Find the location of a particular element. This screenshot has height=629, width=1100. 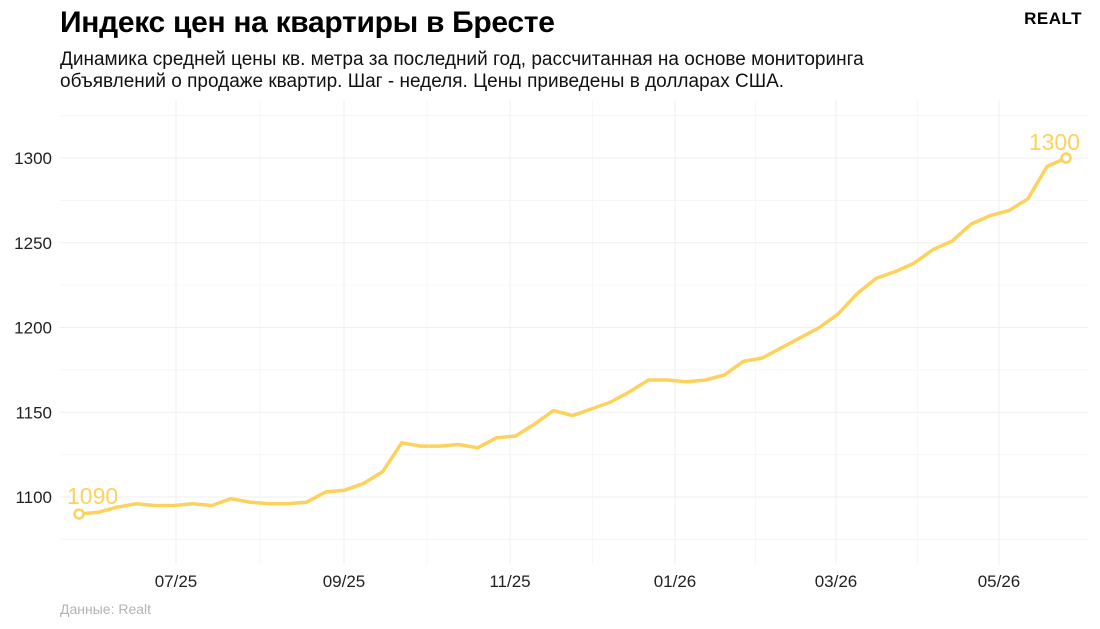

x-tick-label: 03/26 is located at coordinates (836, 581).